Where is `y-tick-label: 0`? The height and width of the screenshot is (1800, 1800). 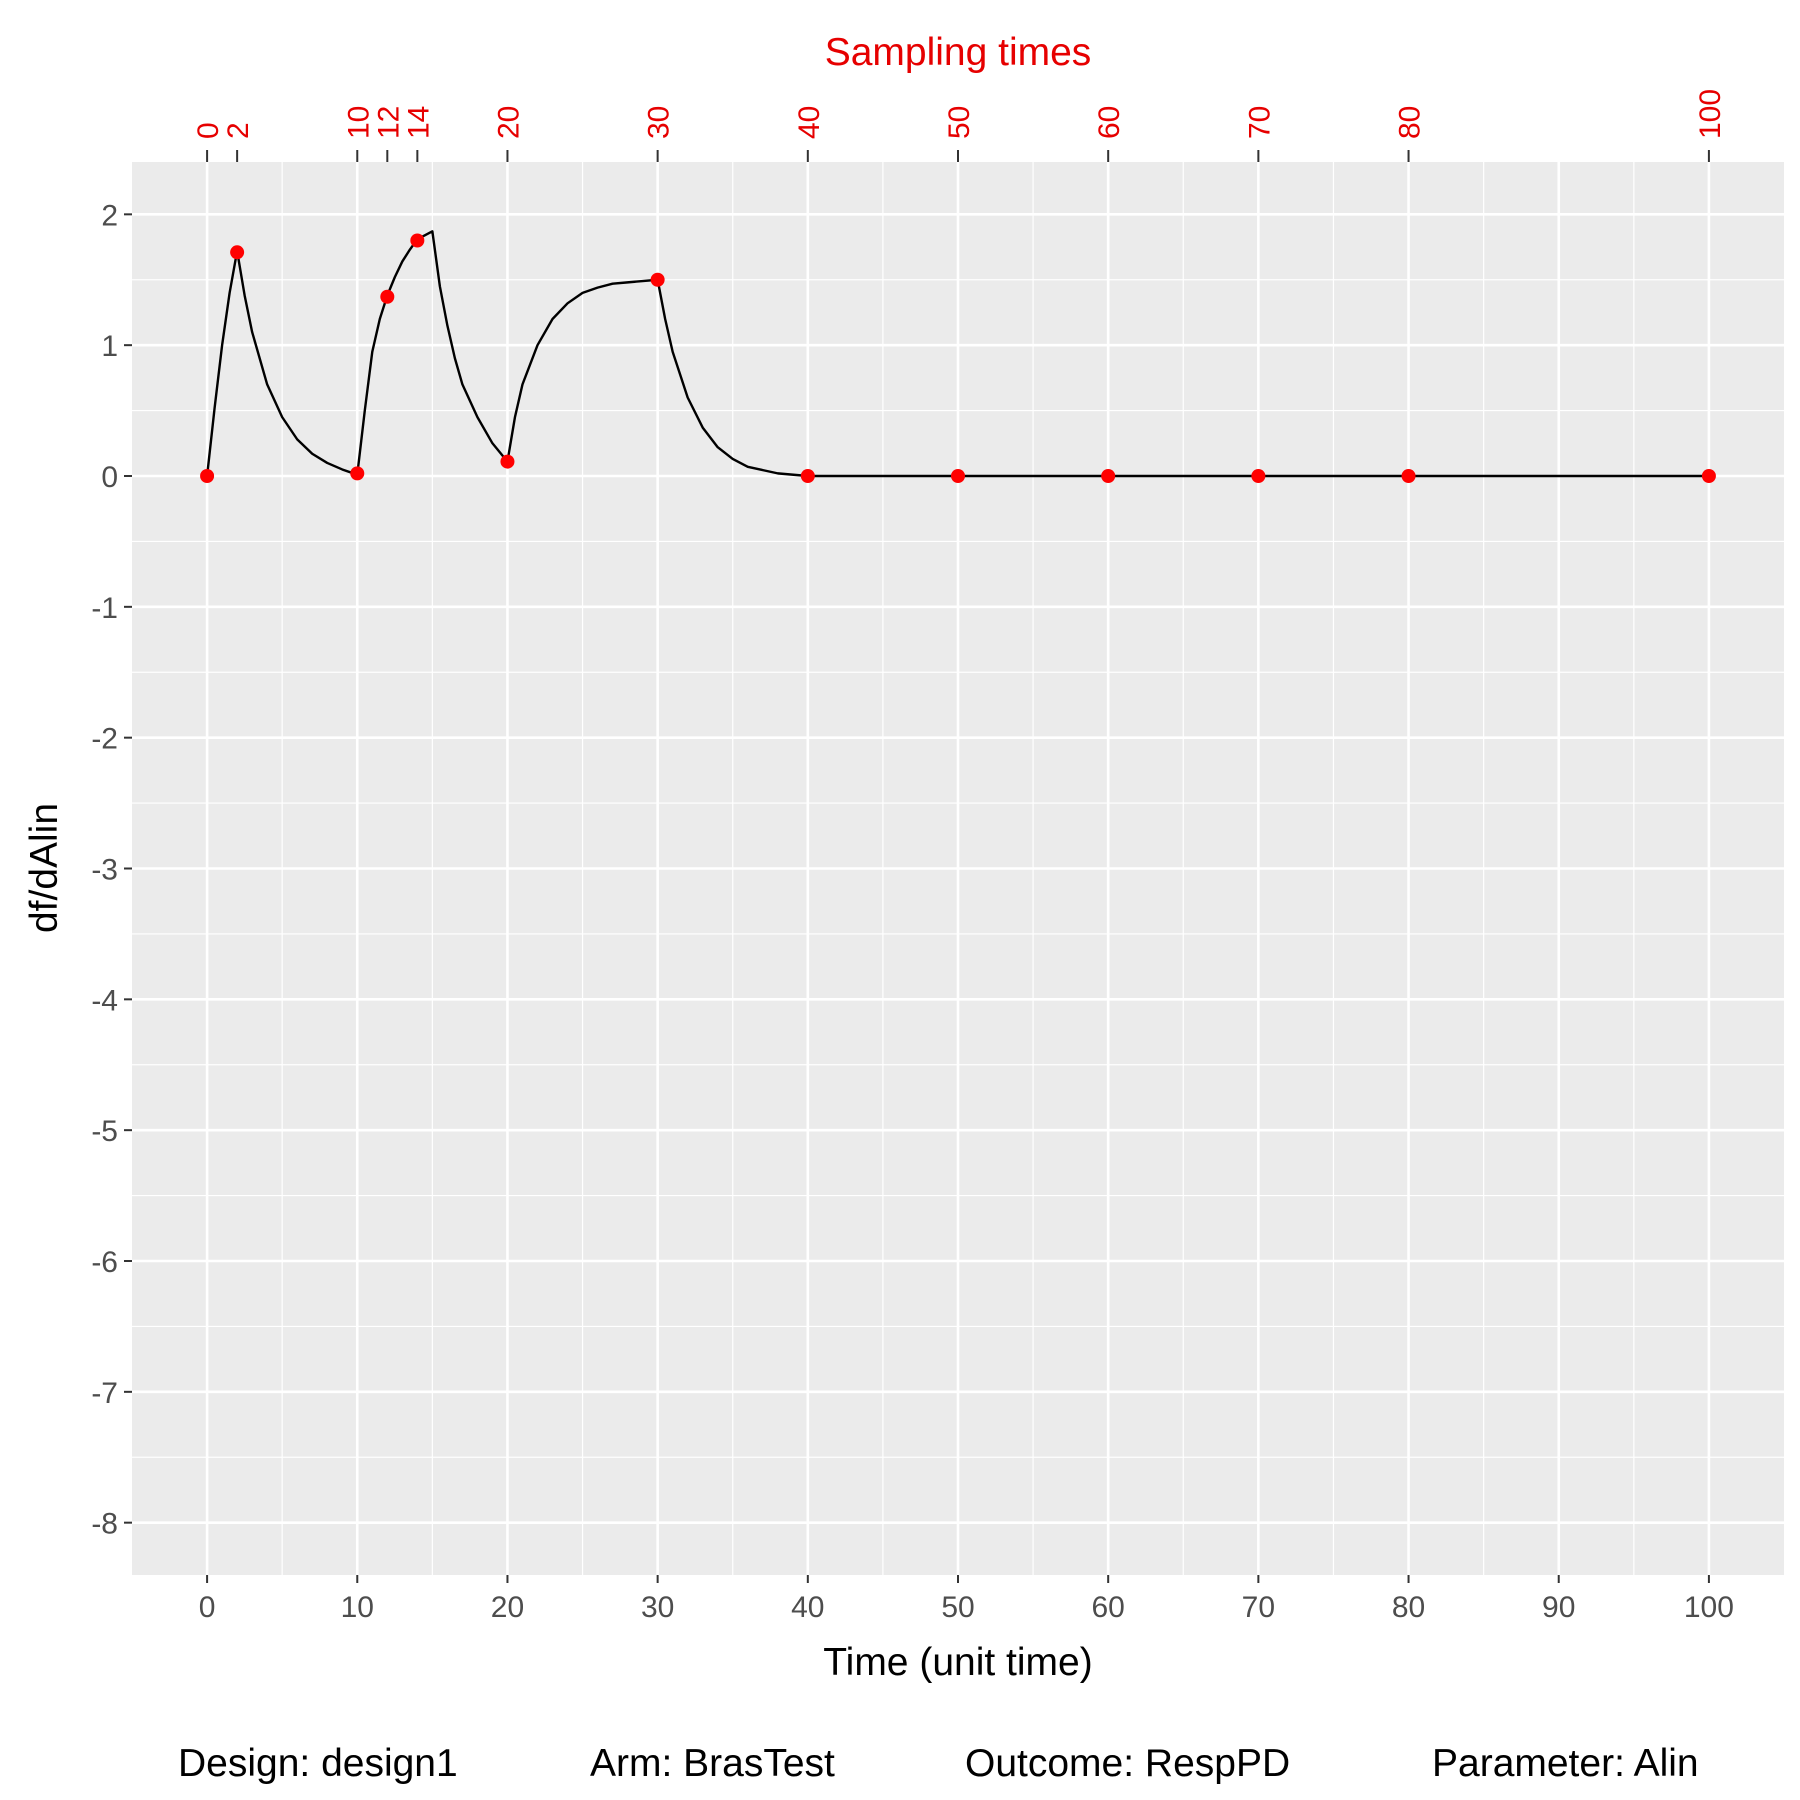 y-tick-label: 0 is located at coordinates (109, 477).